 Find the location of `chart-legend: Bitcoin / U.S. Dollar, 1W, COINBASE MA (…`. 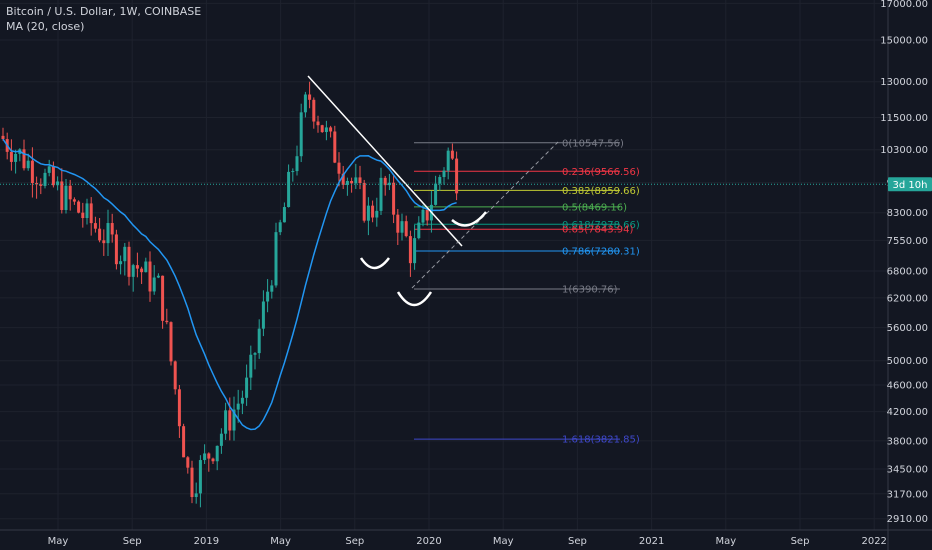

chart-legend: Bitcoin / U.S. Dollar, 1W, COINBASE MA (… is located at coordinates (103, 19).